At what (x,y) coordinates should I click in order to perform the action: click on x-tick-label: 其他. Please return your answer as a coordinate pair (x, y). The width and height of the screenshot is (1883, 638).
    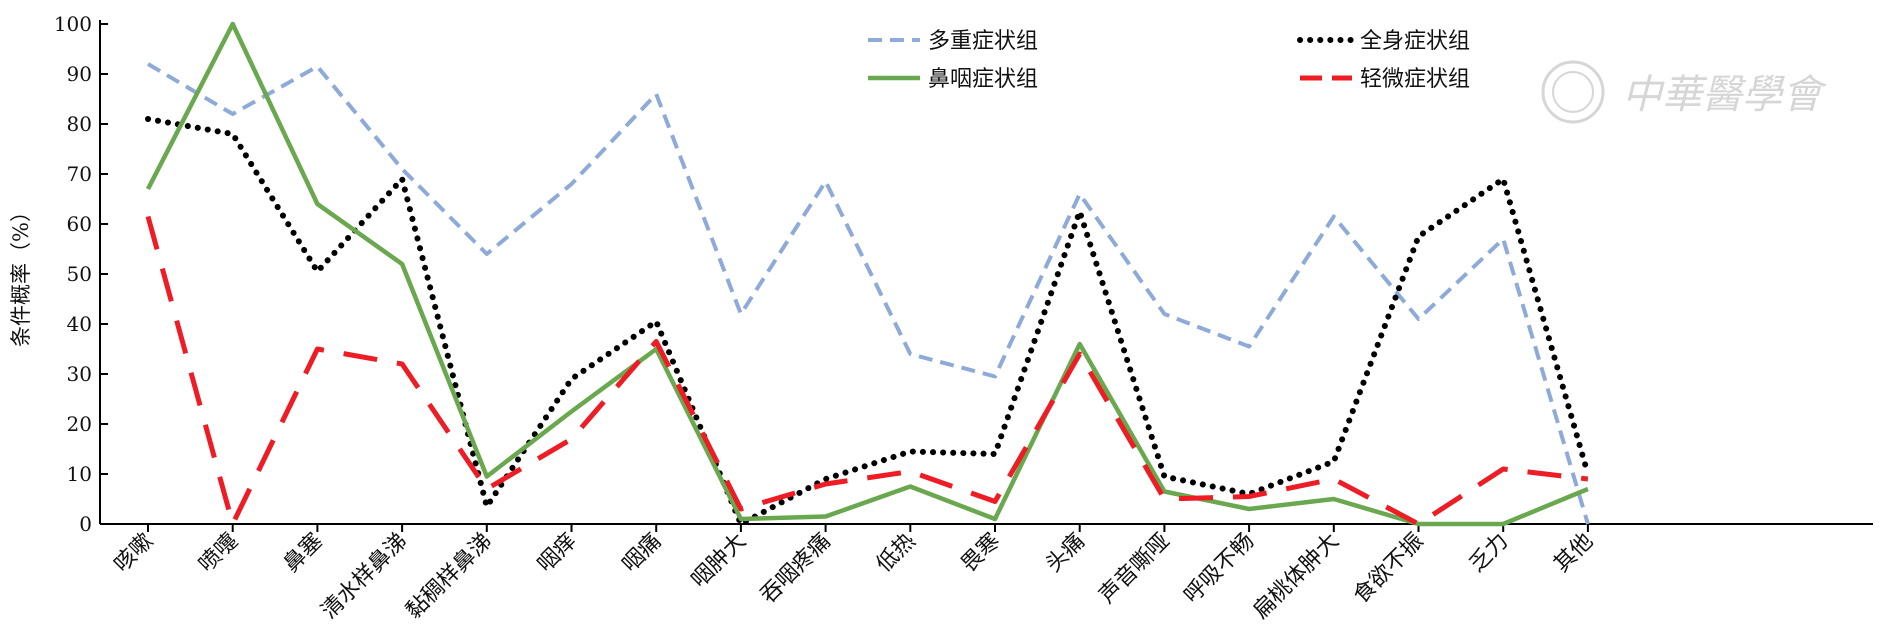
    Looking at the image, I should click on (1573, 553).